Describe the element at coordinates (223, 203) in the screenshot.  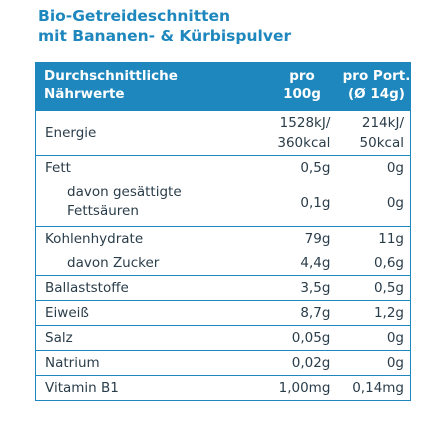
I see `table-row-saturated-fat: davon gesättigte Fettsäuren 0,1g 0g` at that location.